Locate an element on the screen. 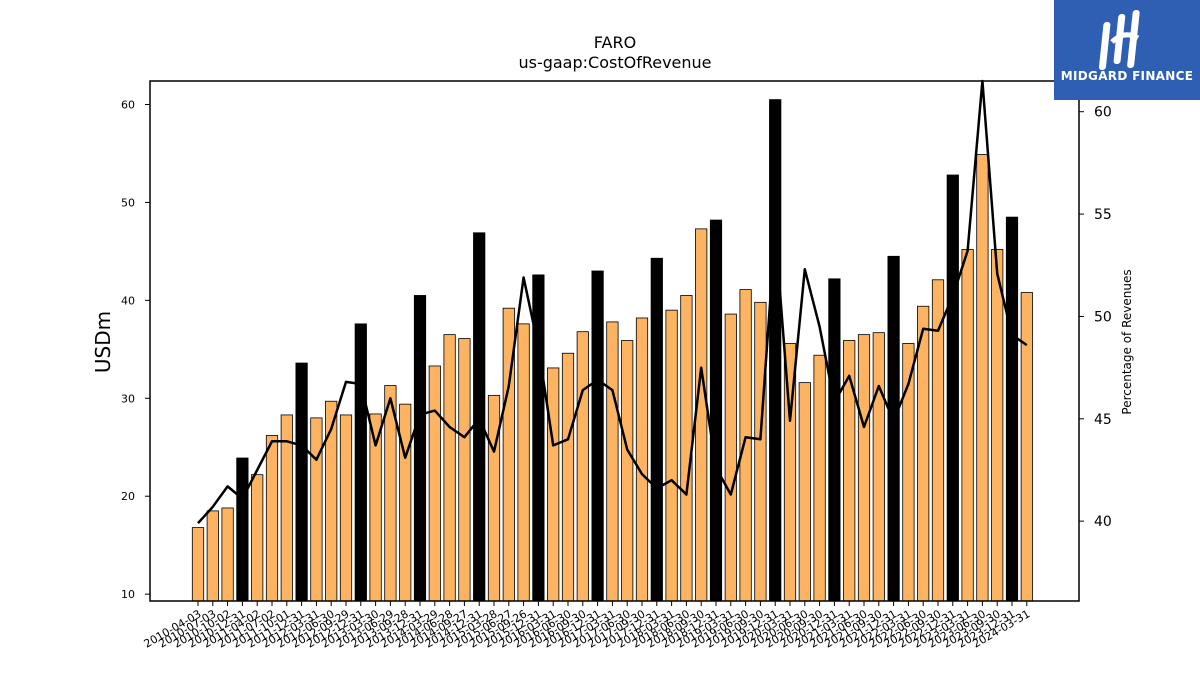  y-tick-label: 50 is located at coordinates (128, 202).